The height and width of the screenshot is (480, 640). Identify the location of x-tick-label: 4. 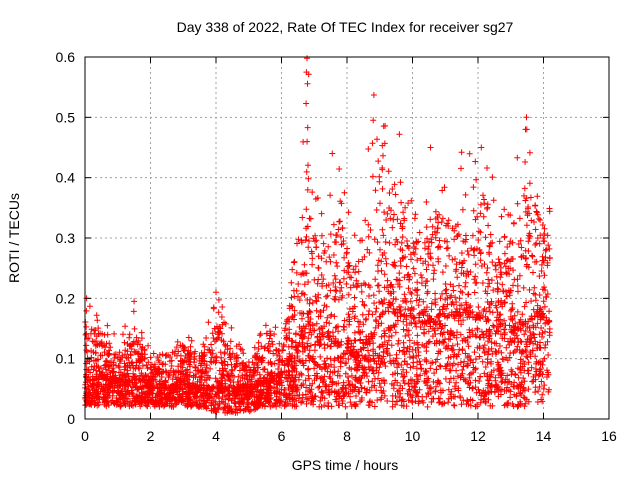
(216, 436).